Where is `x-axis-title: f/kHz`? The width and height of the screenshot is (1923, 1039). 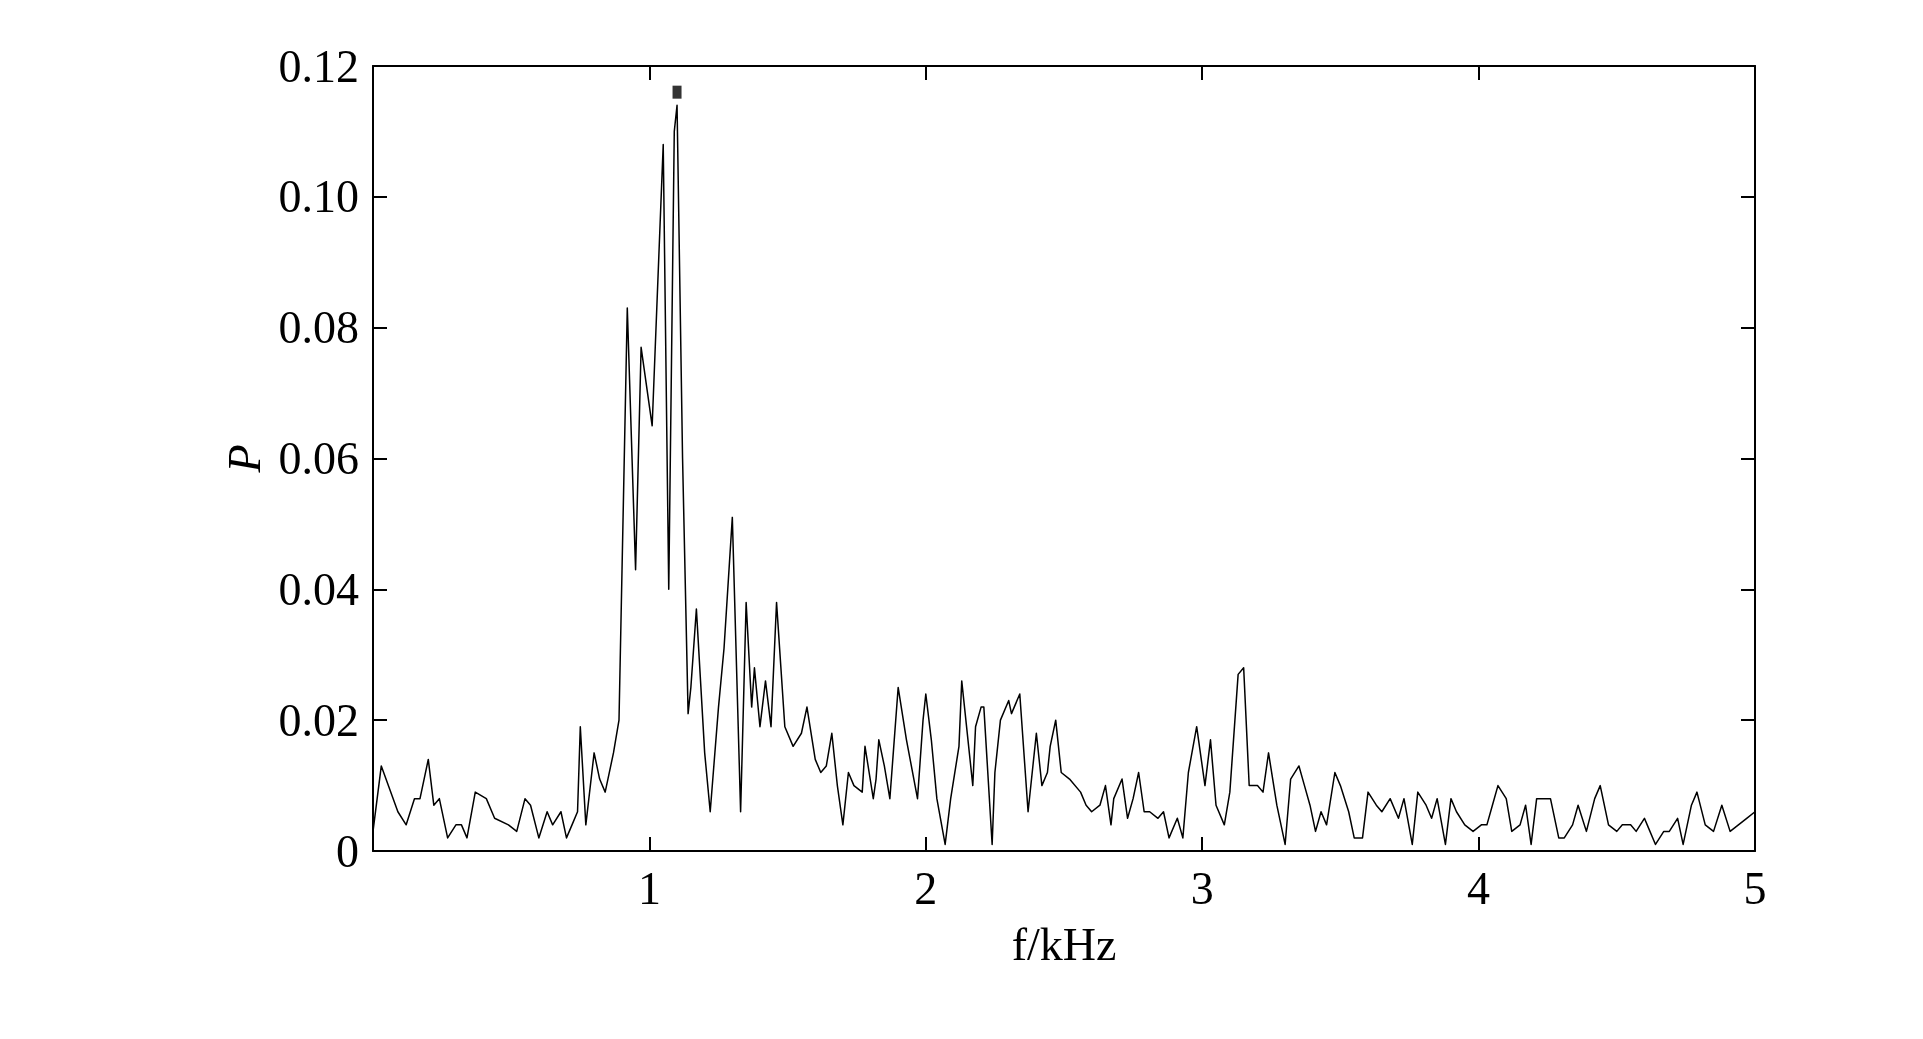
x-axis-title: f/kHz is located at coordinates (1064, 944).